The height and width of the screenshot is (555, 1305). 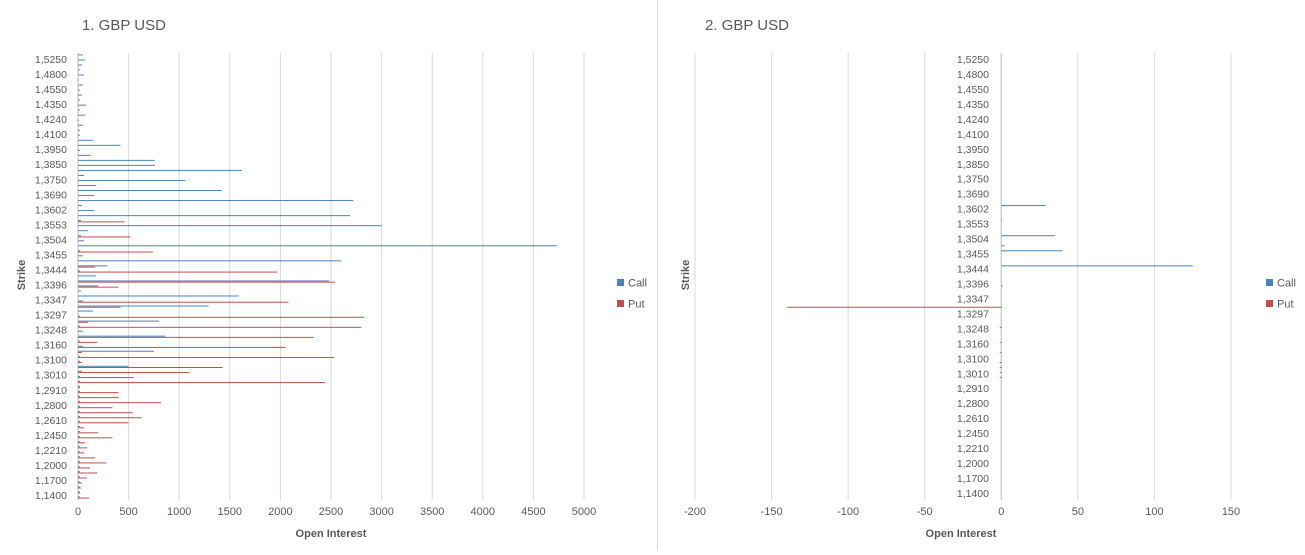 What do you see at coordinates (620, 303) in the screenshot?
I see `chart-1-legend-swatch-put` at bounding box center [620, 303].